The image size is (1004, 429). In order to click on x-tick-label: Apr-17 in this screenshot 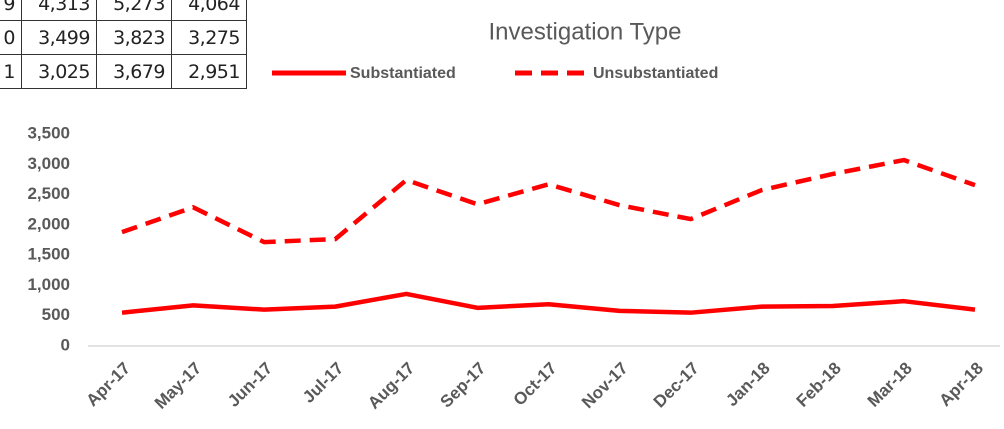, I will do `click(108, 385)`.